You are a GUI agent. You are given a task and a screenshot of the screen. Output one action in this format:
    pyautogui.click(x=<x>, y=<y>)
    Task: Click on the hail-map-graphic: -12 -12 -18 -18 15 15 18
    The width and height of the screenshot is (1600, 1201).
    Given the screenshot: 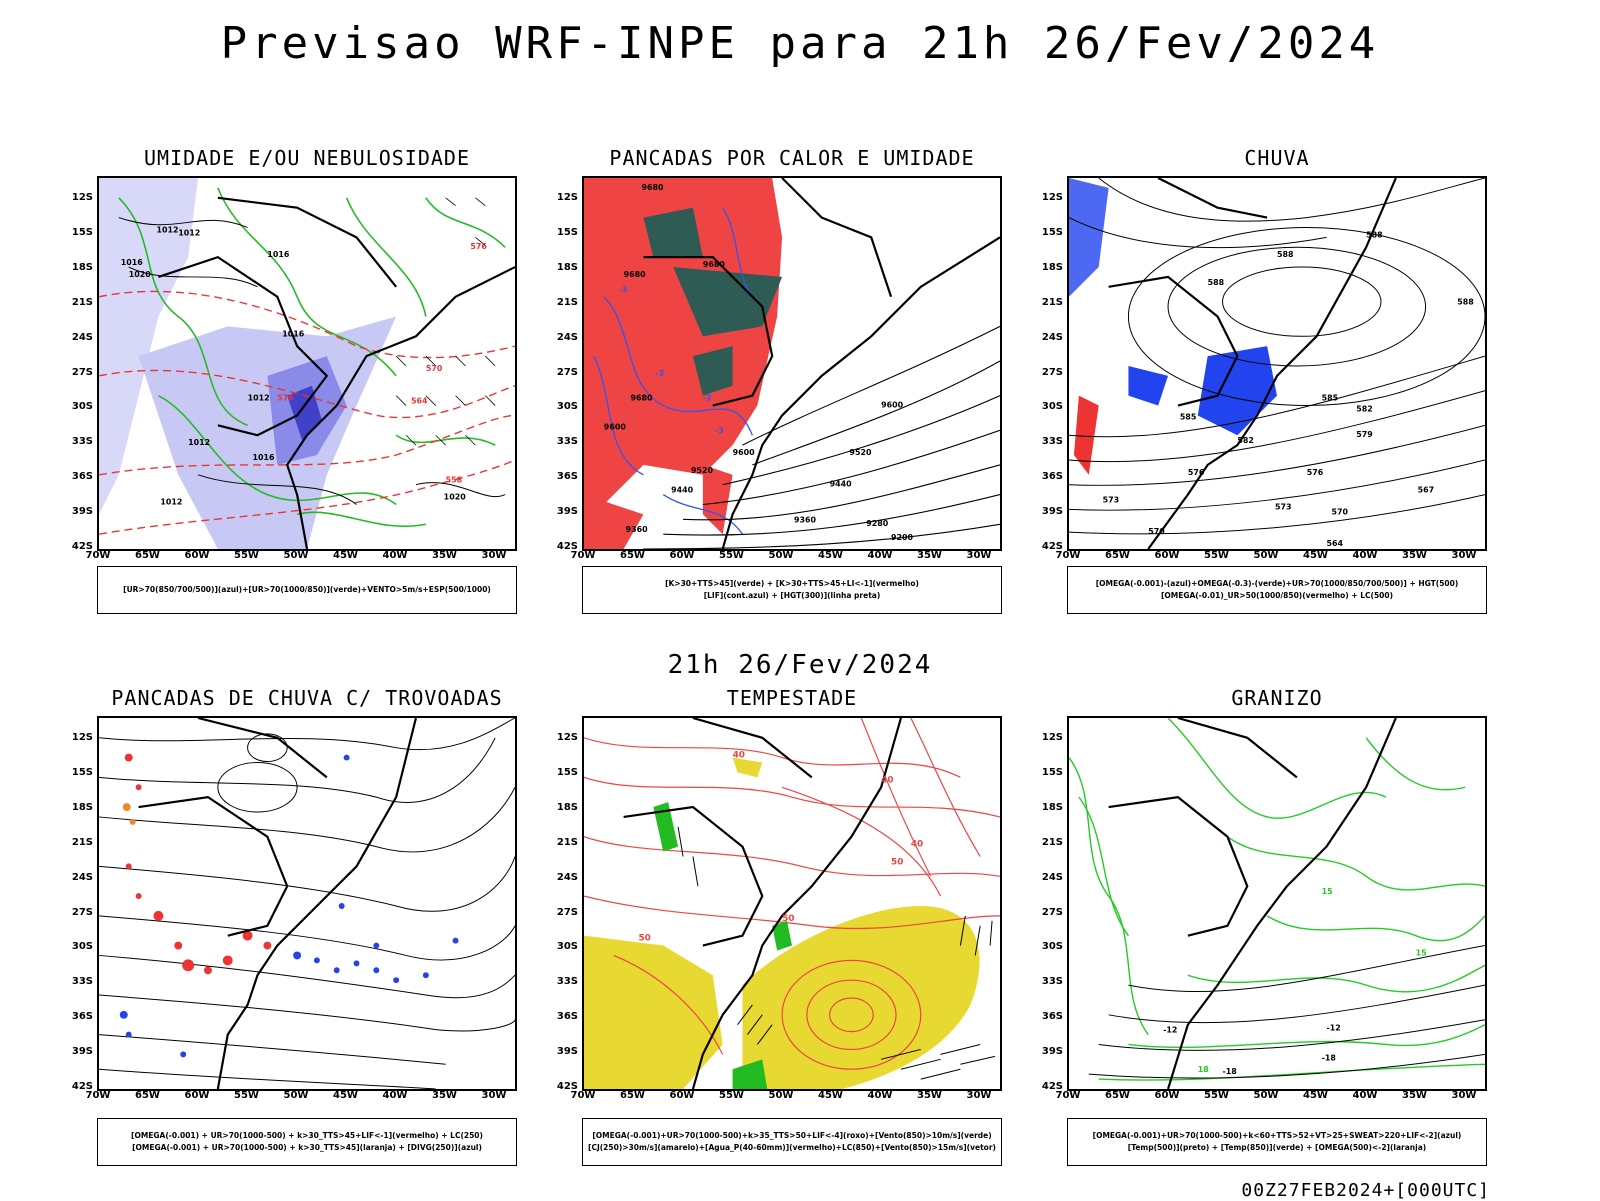 What is the action you would take?
    pyautogui.click(x=1277, y=903)
    